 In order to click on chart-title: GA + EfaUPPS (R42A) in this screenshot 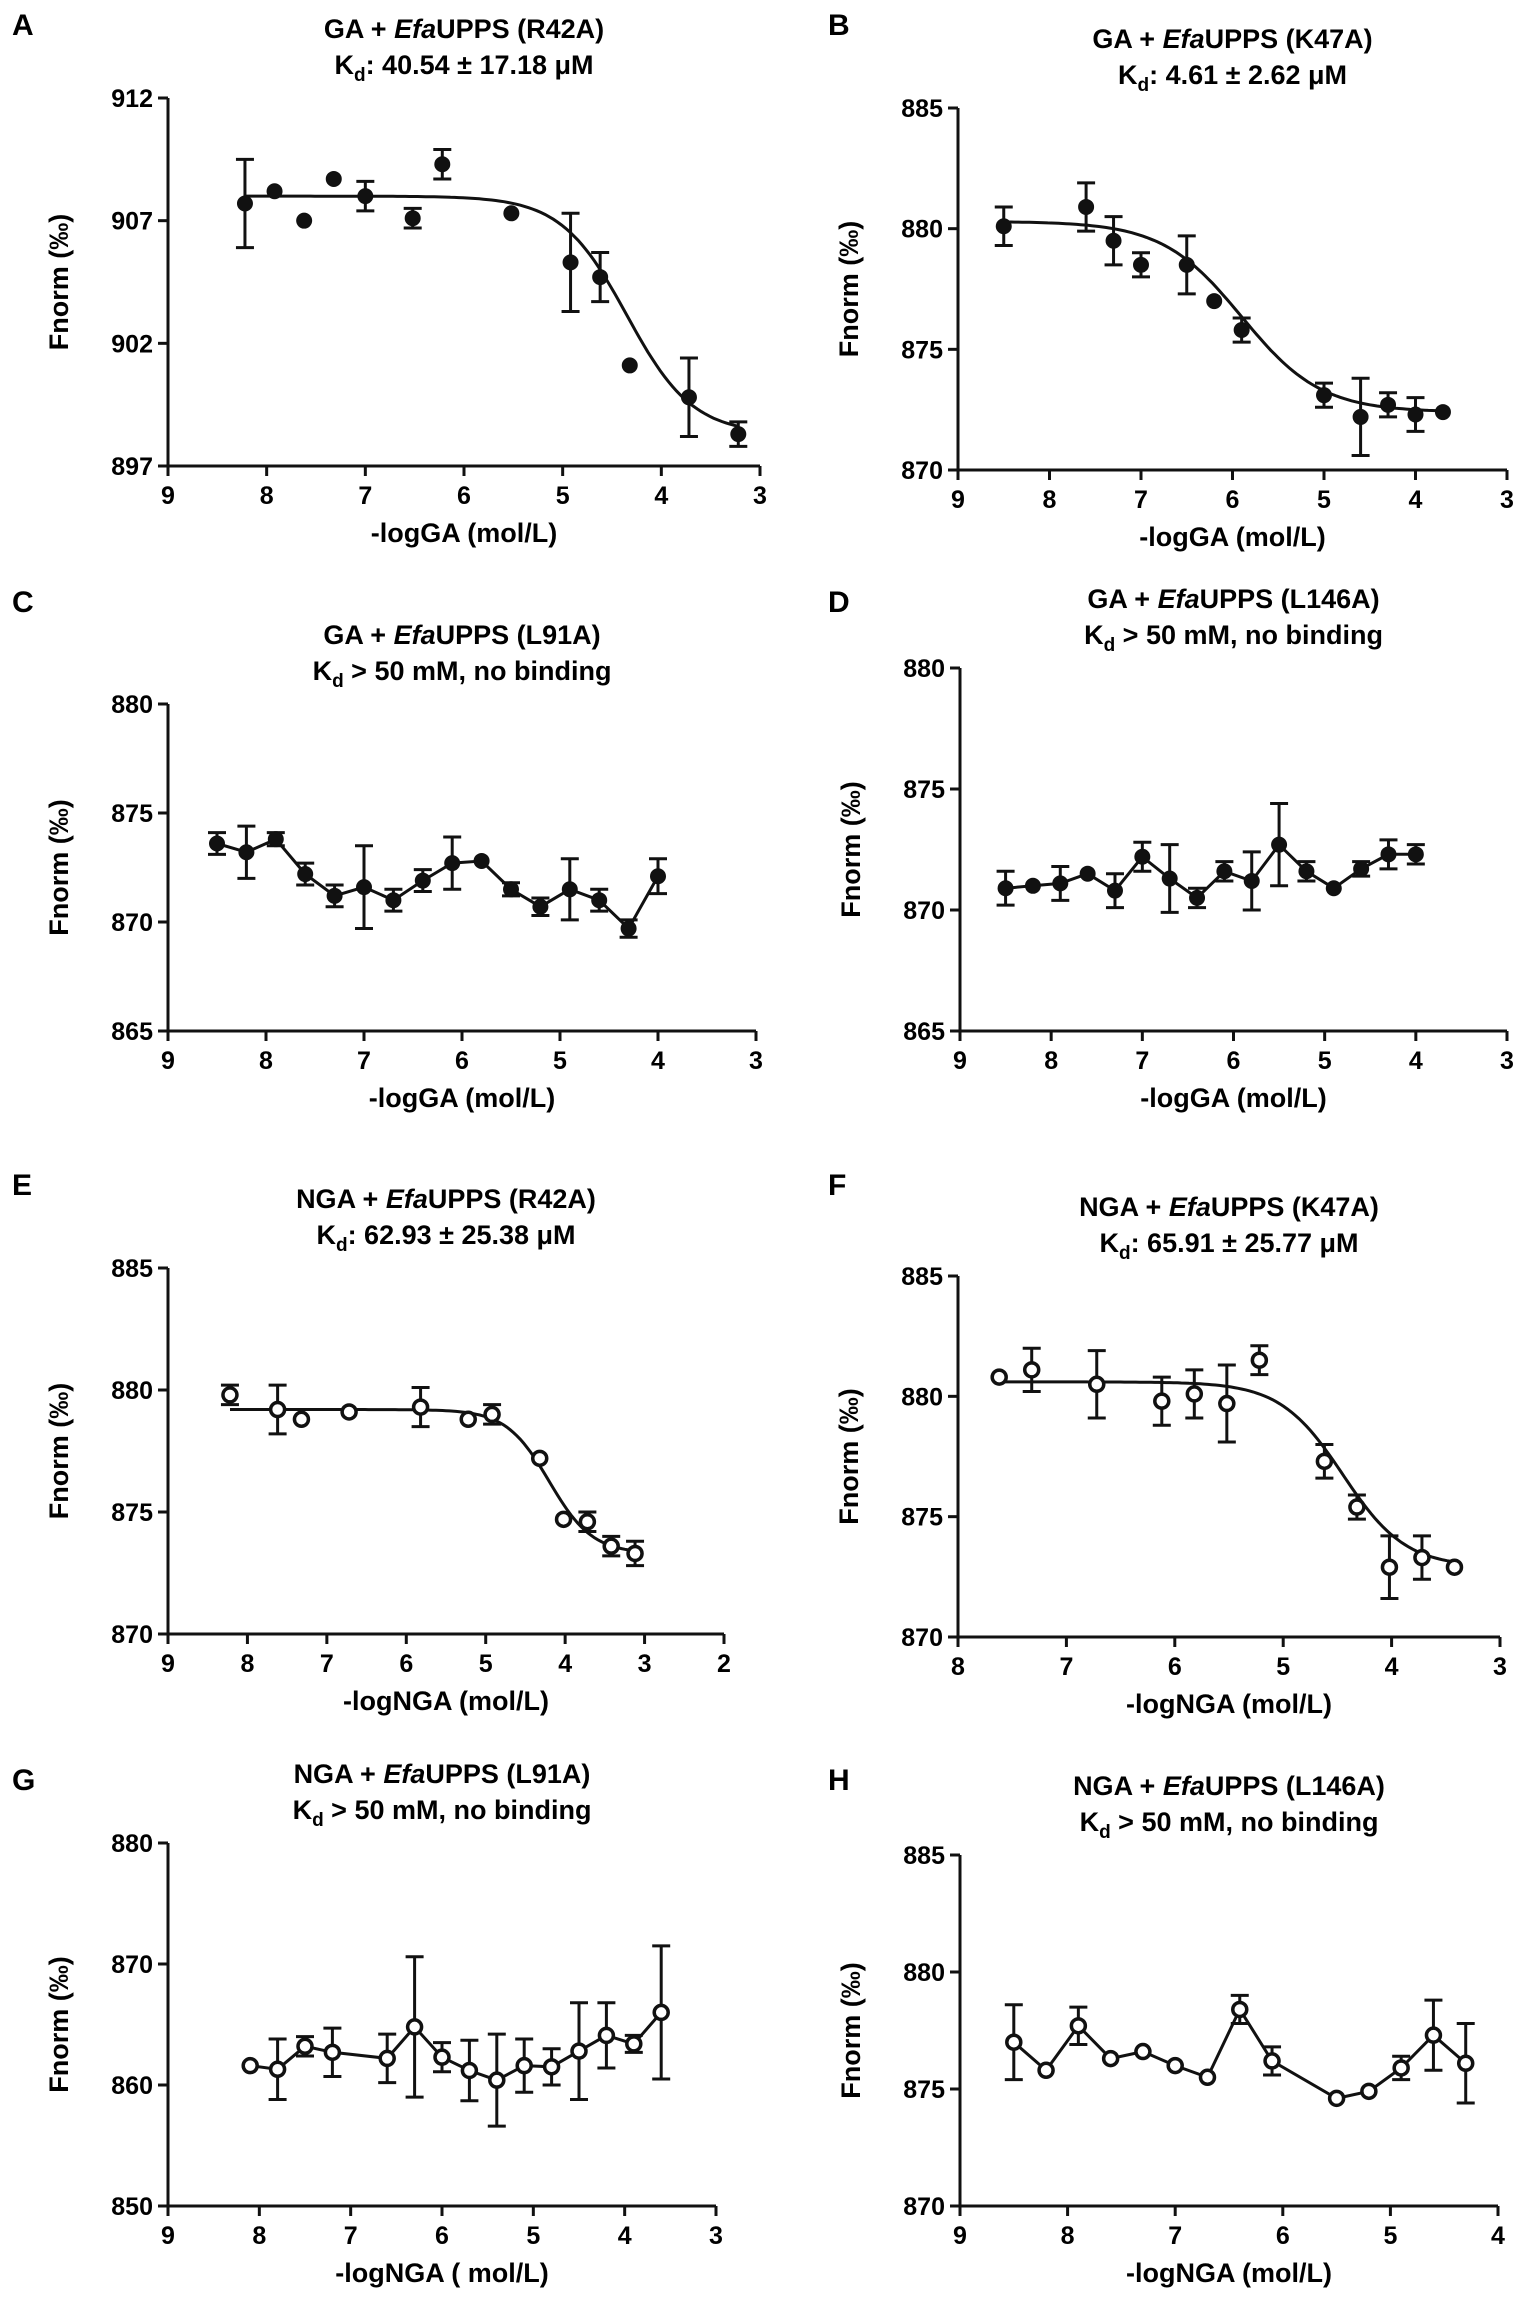, I will do `click(464, 29)`.